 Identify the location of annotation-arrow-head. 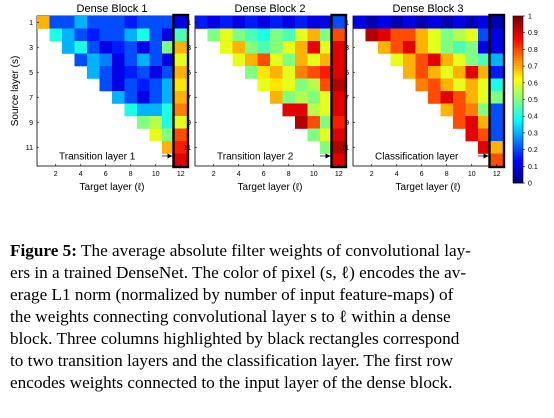
(486, 156).